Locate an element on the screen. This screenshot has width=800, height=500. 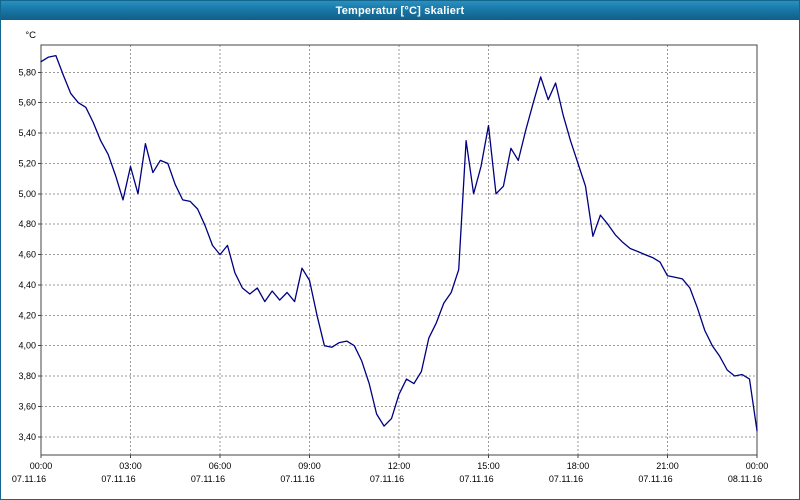
svg-text: 5,20 is located at coordinates (27, 163).